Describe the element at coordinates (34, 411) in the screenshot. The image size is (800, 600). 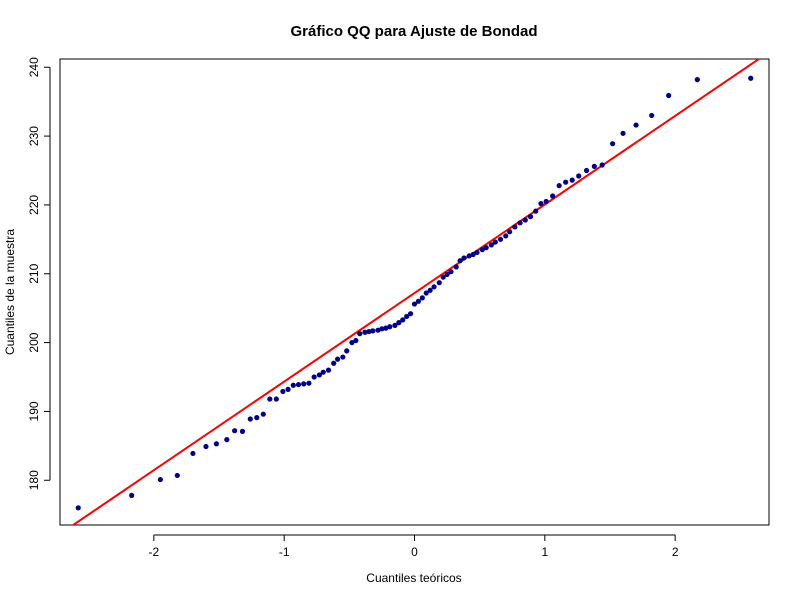
I see `y-tick-label: 190` at that location.